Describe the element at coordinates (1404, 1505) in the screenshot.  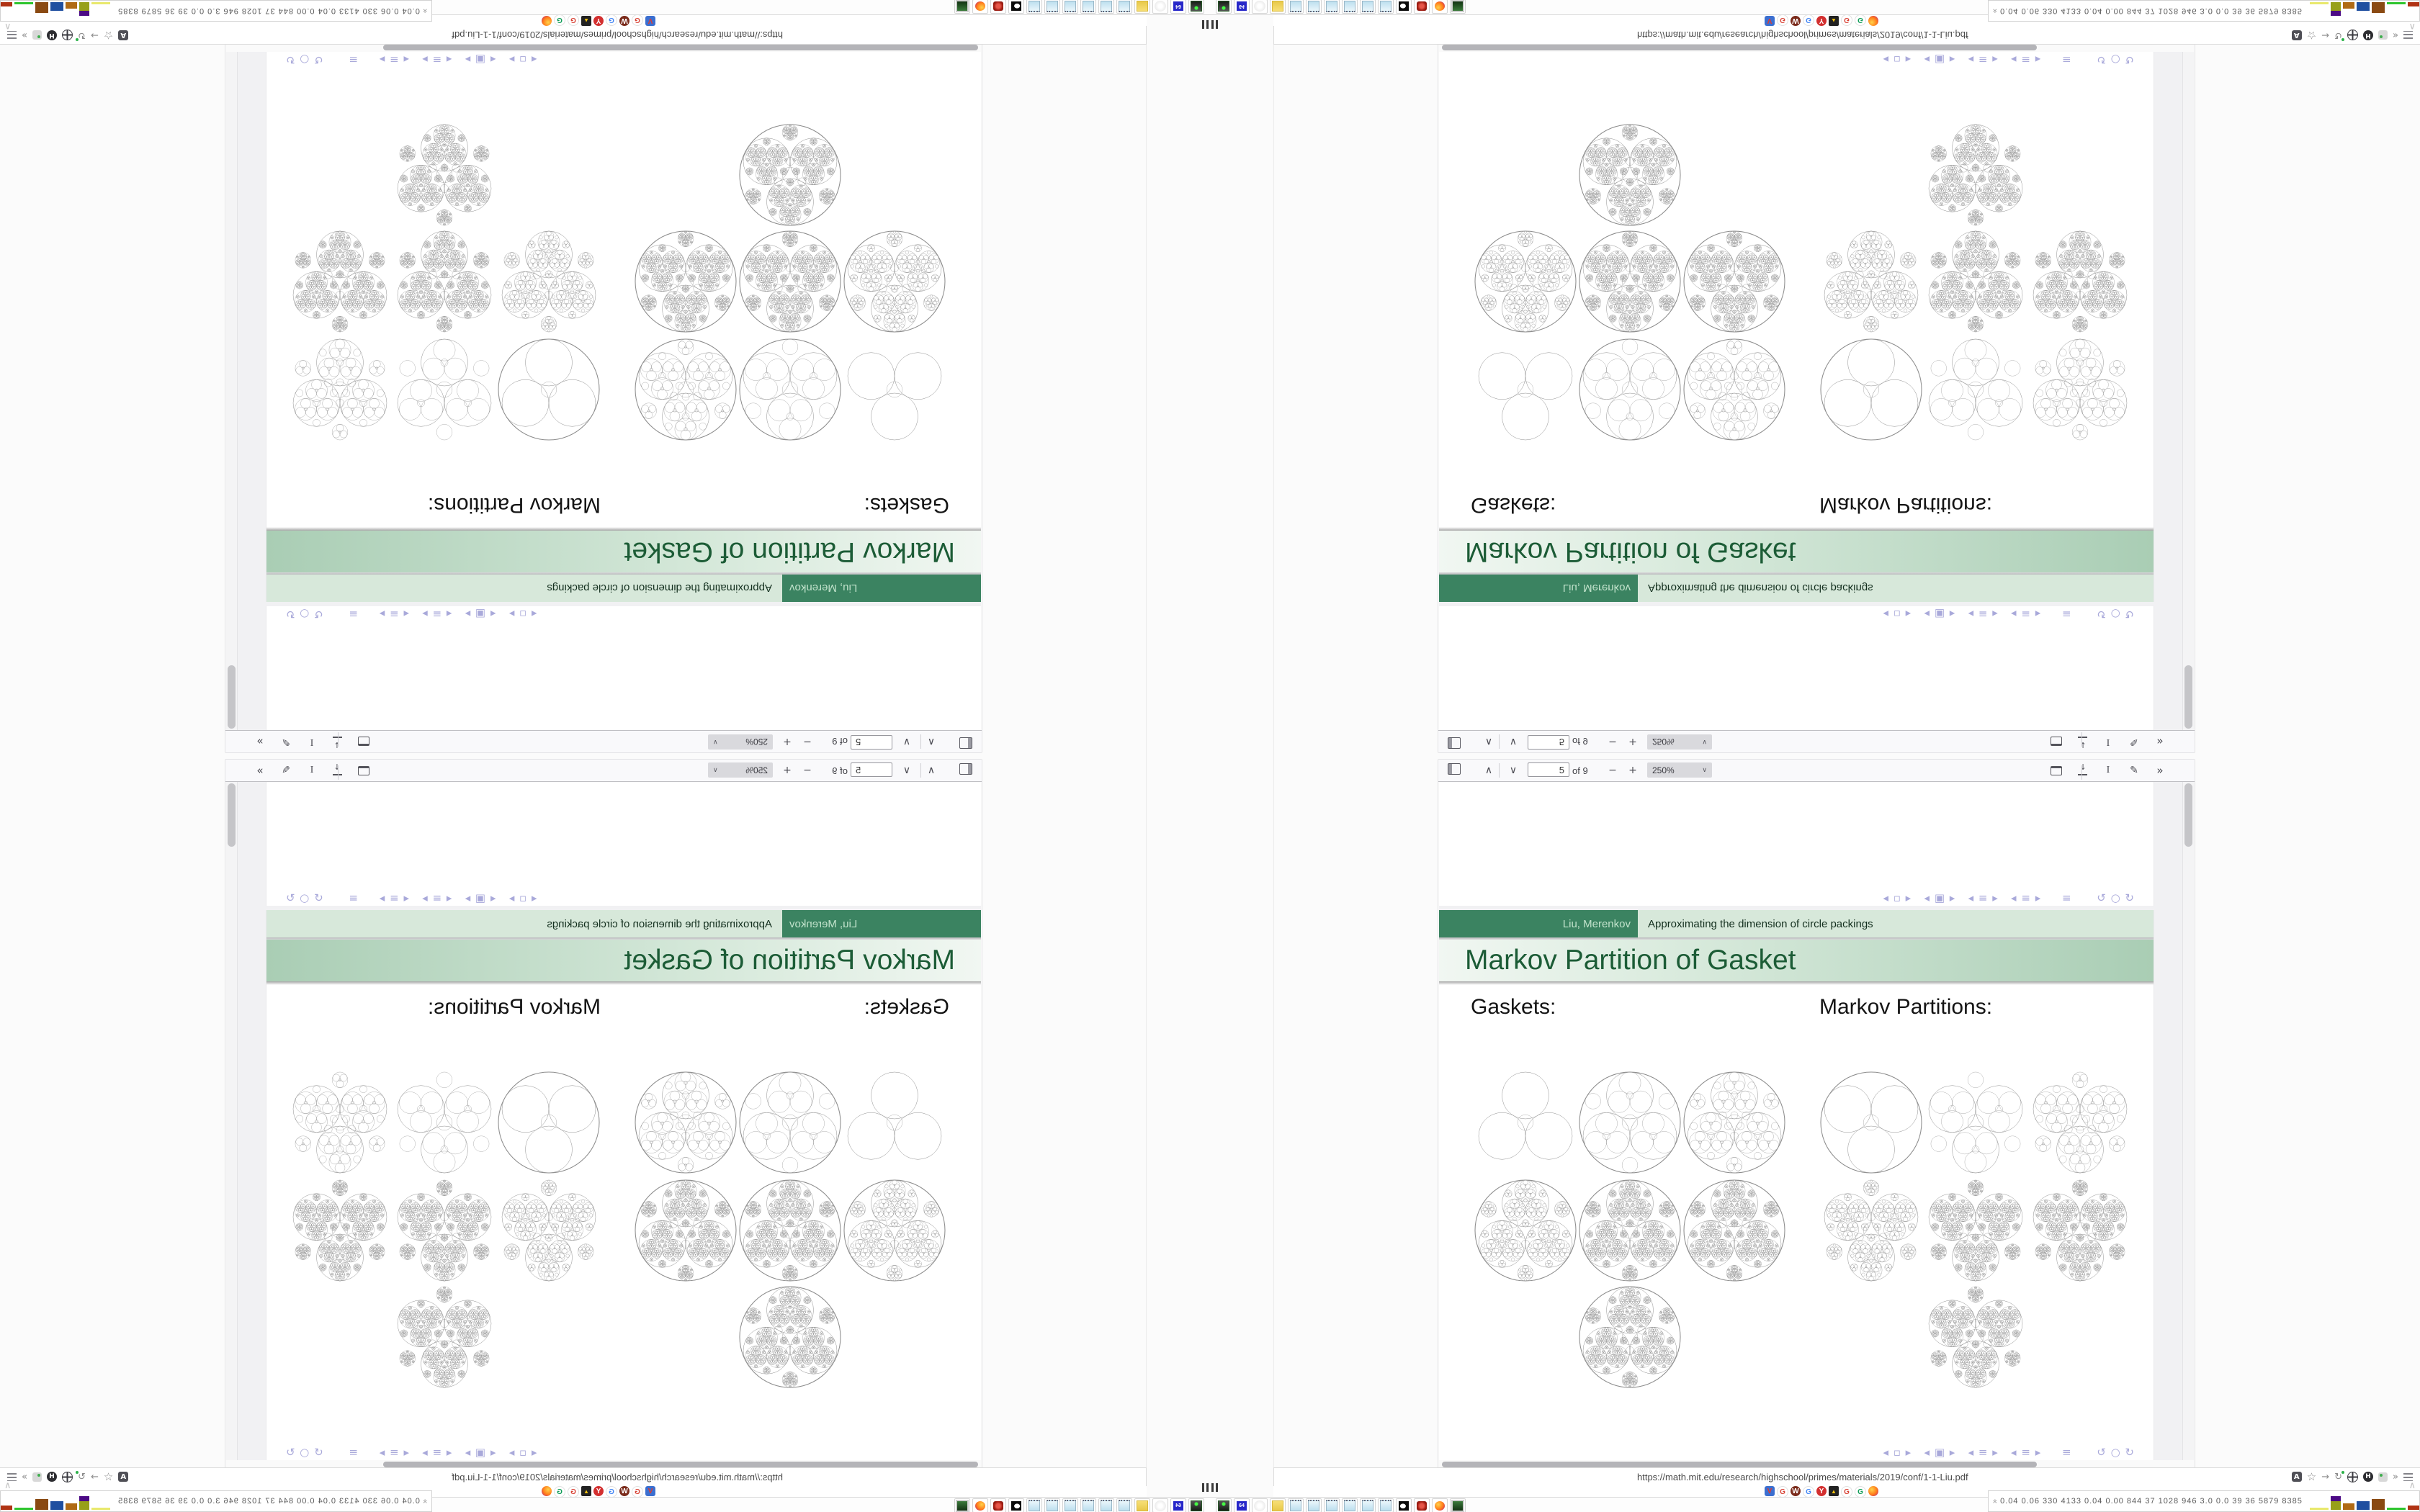
I see `launcher-wolf` at that location.